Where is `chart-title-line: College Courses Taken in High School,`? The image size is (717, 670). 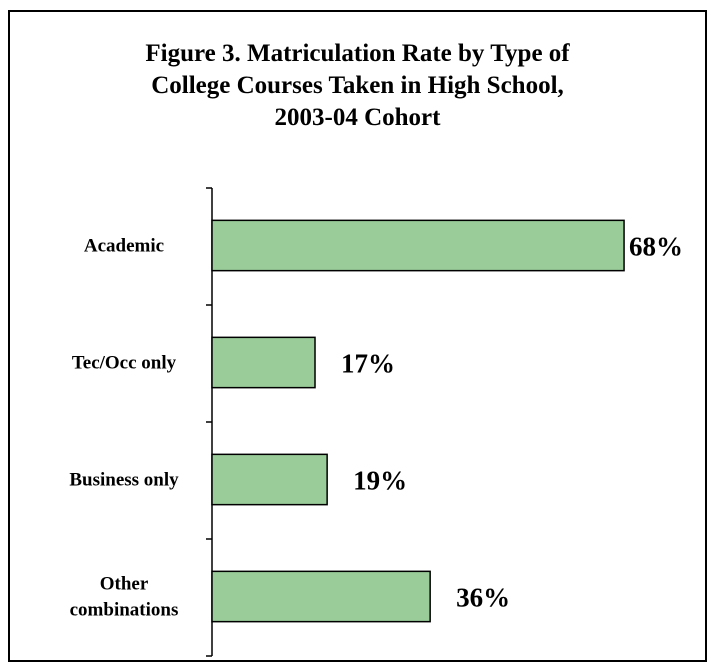
chart-title-line: College Courses Taken in High School, is located at coordinates (357, 85).